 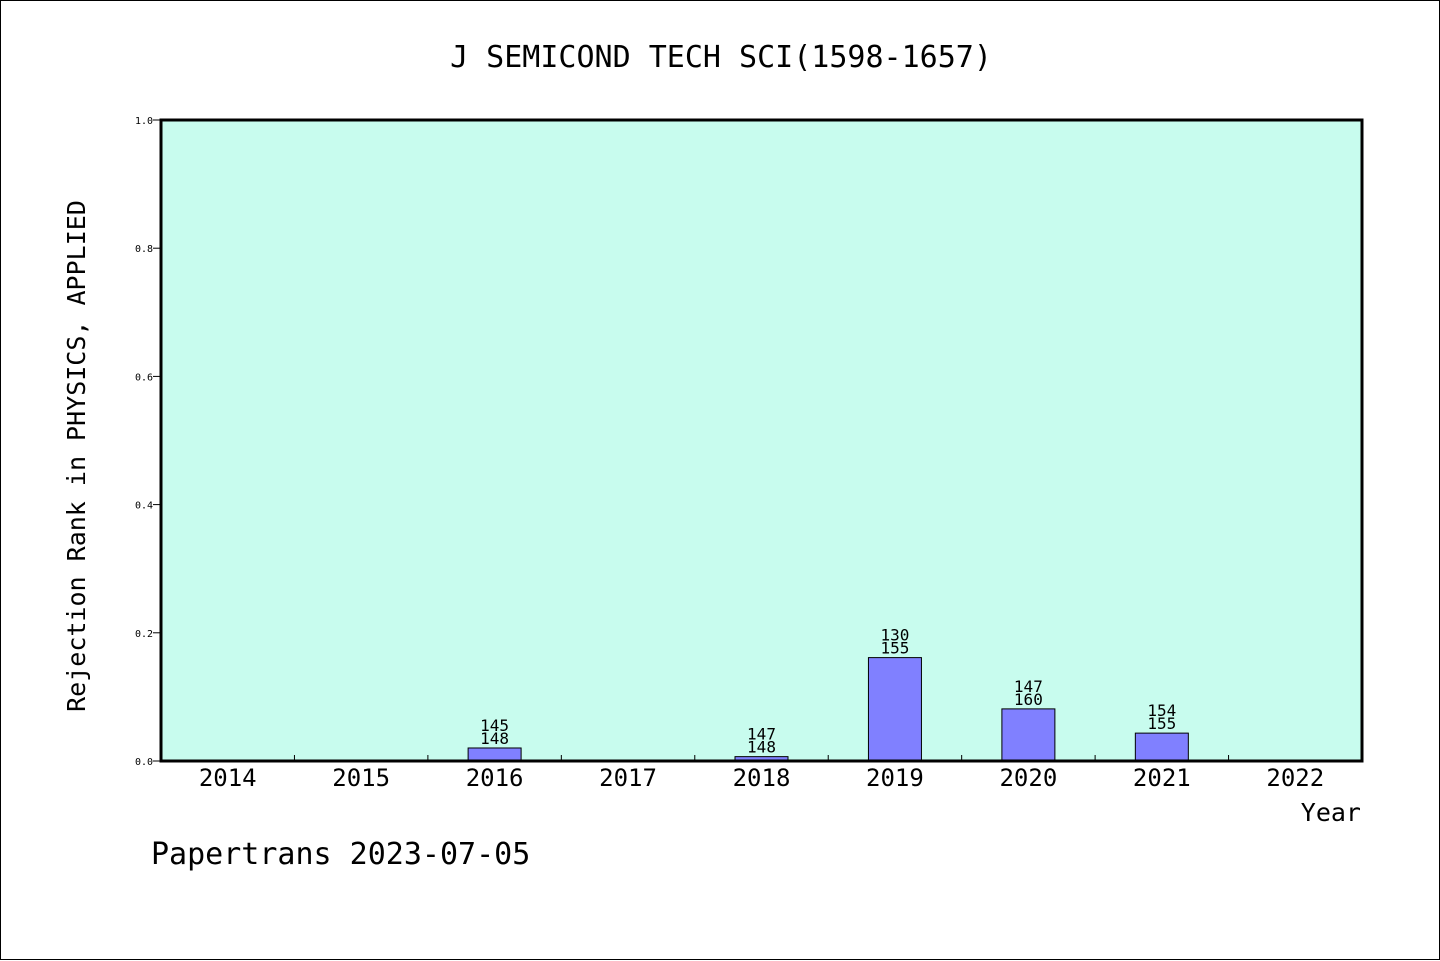 I want to click on x-axis-ticks: 2014 2015 2016 2017 2018 2019 2020 2021 2022, so click(x=761, y=773).